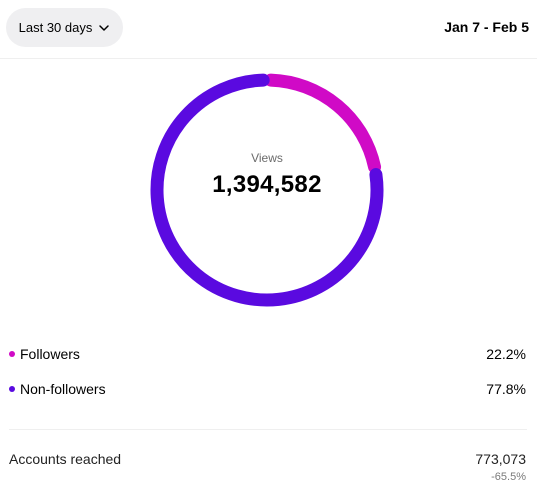 This screenshot has width=537, height=490. Describe the element at coordinates (65, 459) in the screenshot. I see `accounts-reached-label: Accounts reached` at that location.